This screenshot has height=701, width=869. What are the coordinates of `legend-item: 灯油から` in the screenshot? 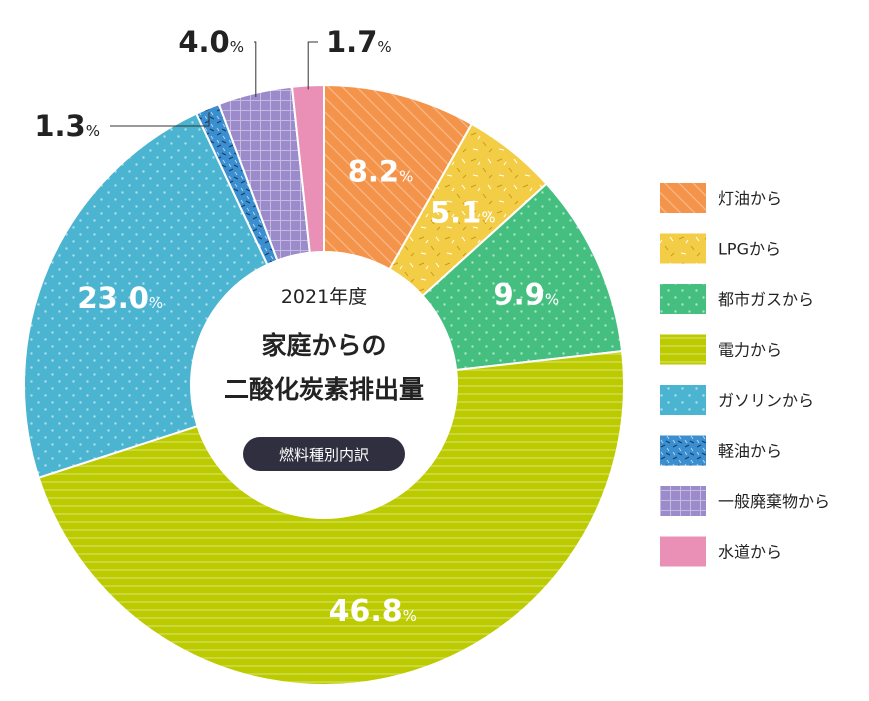 It's located at (721, 198).